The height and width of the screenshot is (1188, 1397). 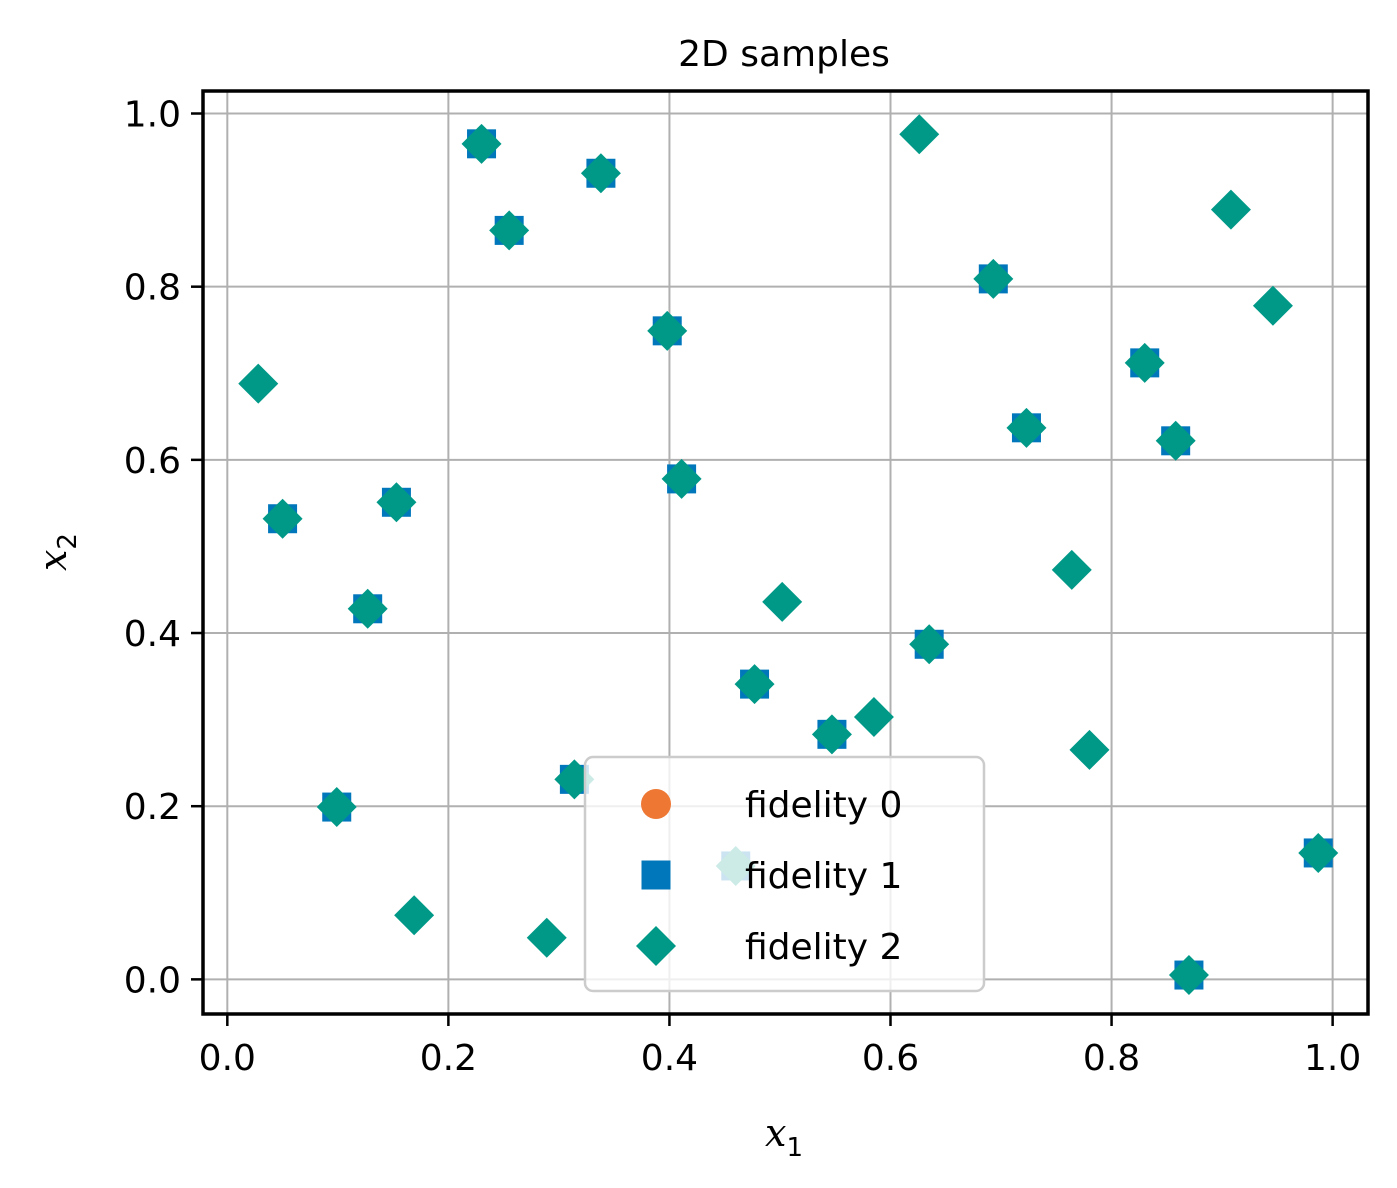 I want to click on y-tick-label: 0.2, so click(x=152, y=807).